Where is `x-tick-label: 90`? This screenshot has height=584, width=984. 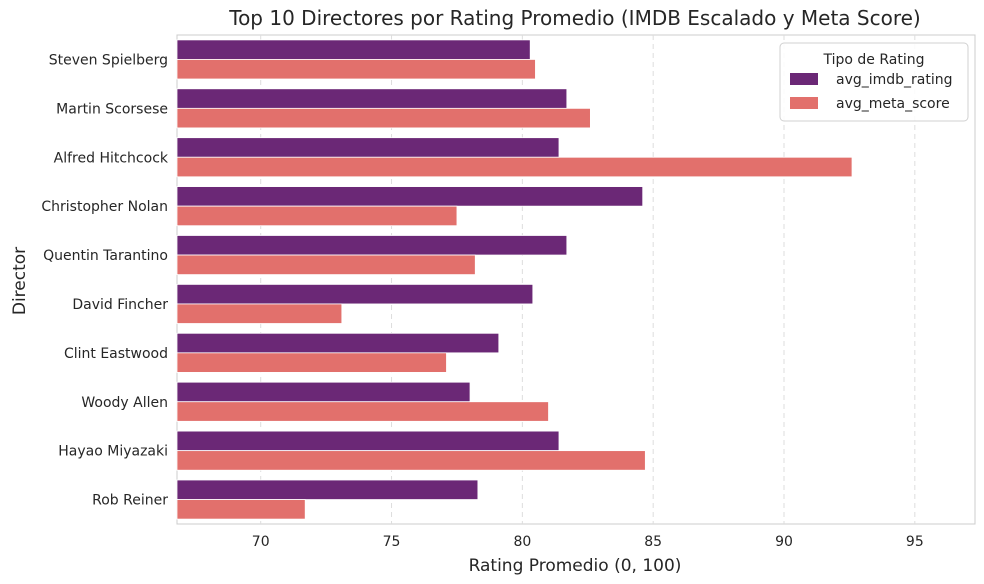 x-tick-label: 90 is located at coordinates (784, 542).